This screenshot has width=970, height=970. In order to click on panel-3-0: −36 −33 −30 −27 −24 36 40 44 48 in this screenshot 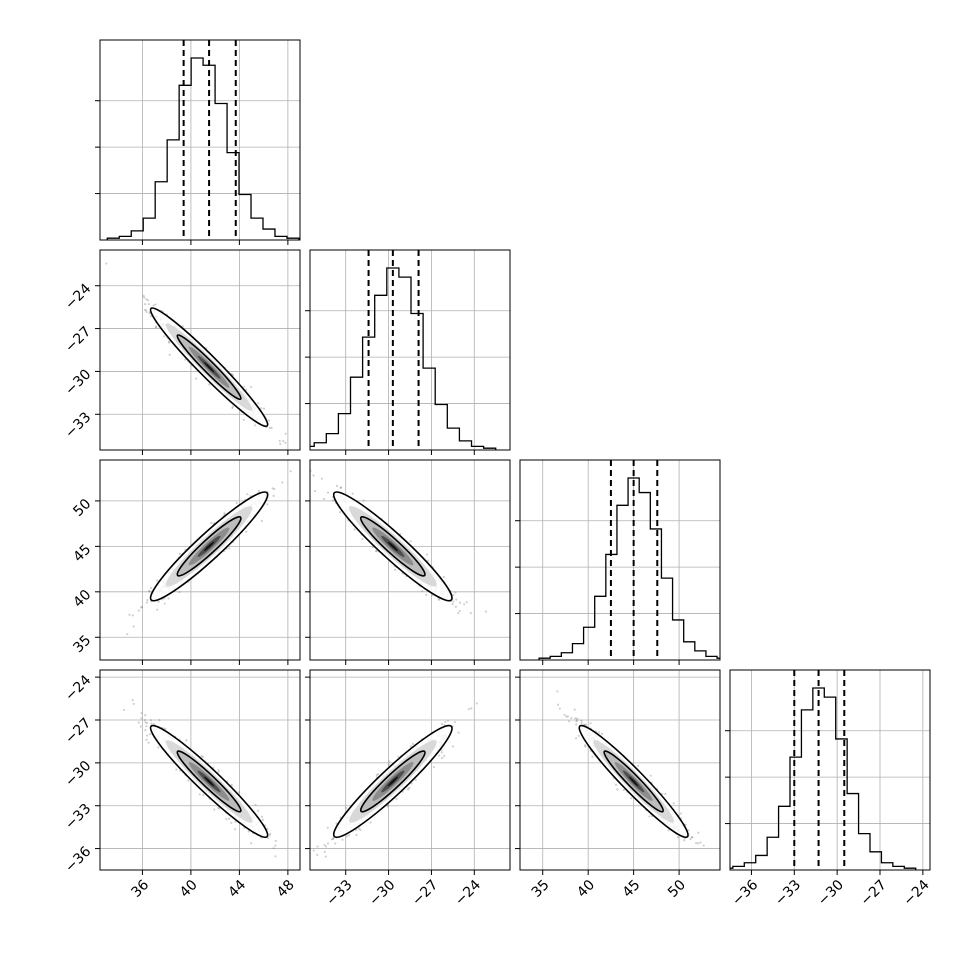, I will do `click(181, 785)`.